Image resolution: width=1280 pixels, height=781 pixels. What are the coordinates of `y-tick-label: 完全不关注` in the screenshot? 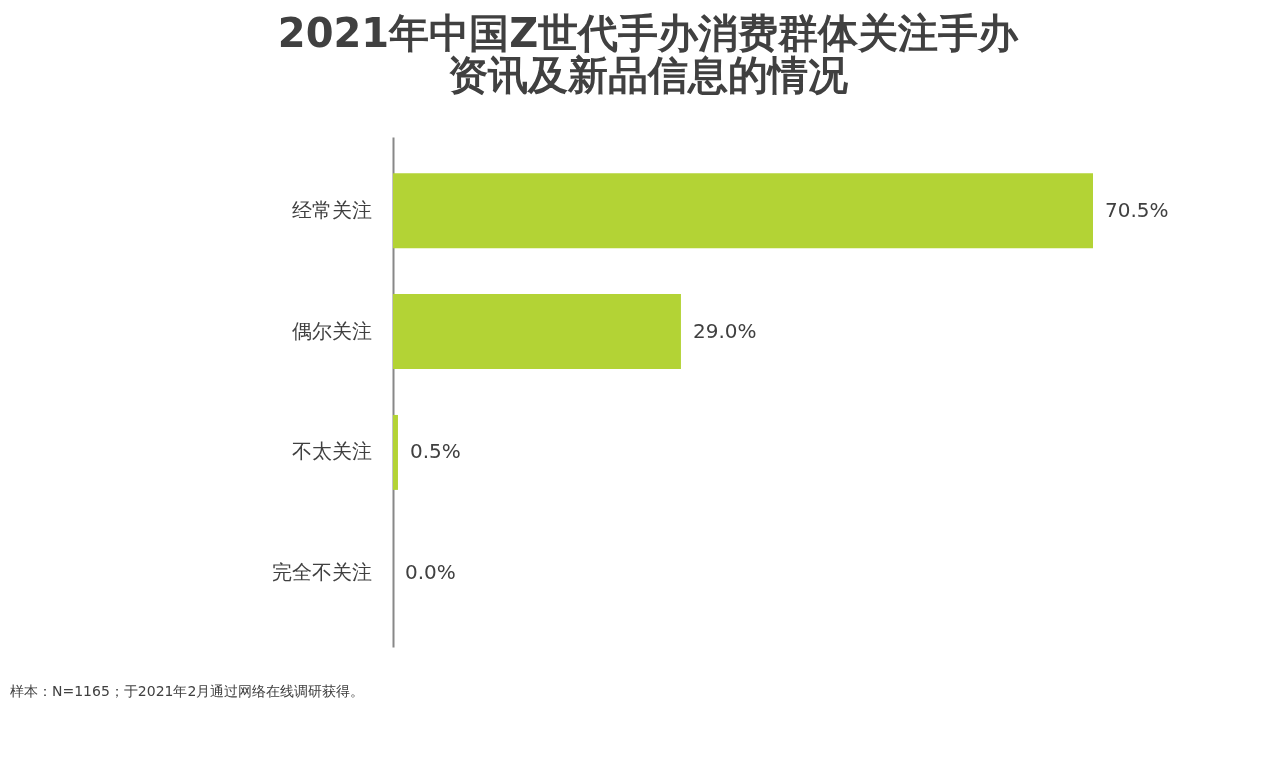 It's located at (321, 572).